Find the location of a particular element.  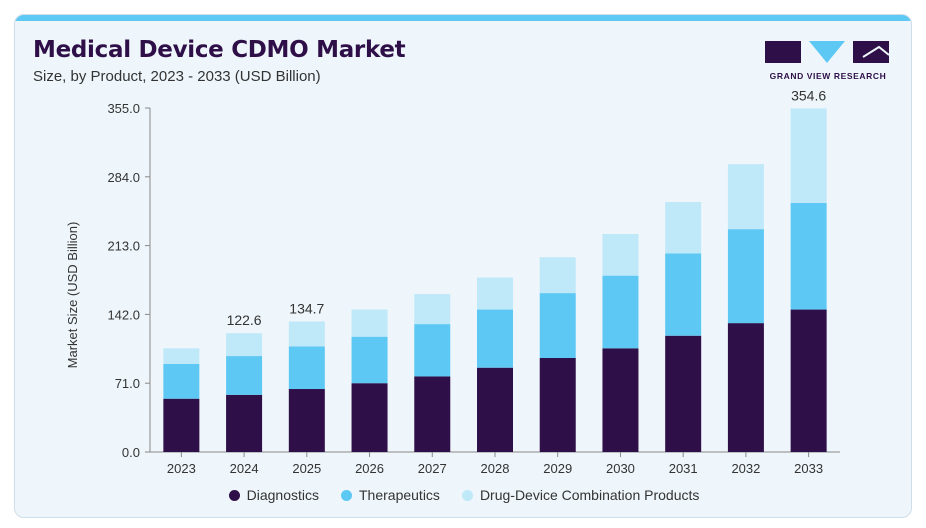

legend-label: Drug-Device Combination Products is located at coordinates (589, 495).